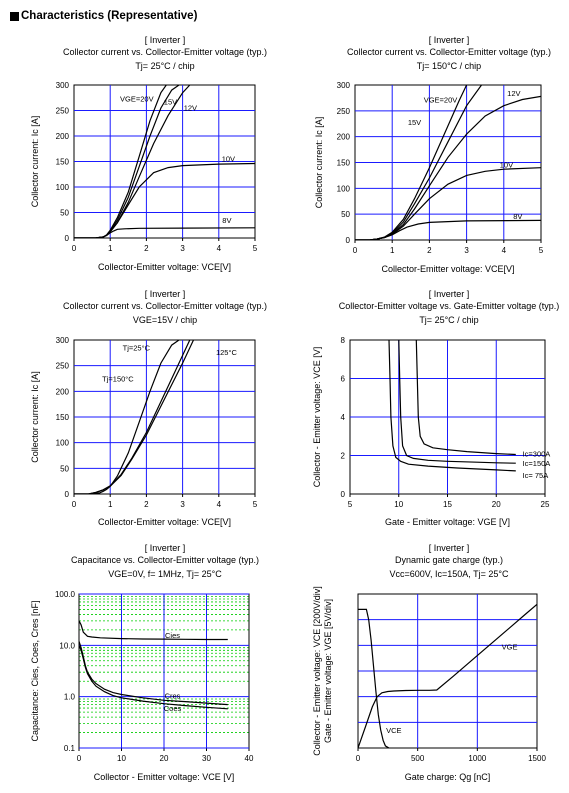 Image resolution: width=569 pixels, height=793 pixels. What do you see at coordinates (537, 758) in the screenshot?
I see `x-tick-label: 1500` at bounding box center [537, 758].